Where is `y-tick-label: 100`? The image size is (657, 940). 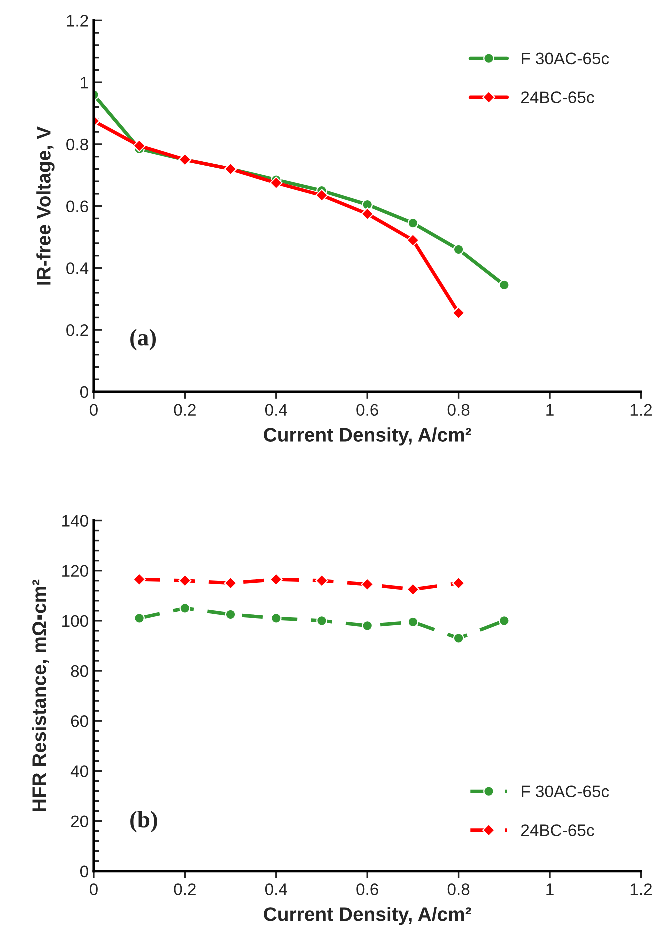 y-tick-label: 100 is located at coordinates (75, 621).